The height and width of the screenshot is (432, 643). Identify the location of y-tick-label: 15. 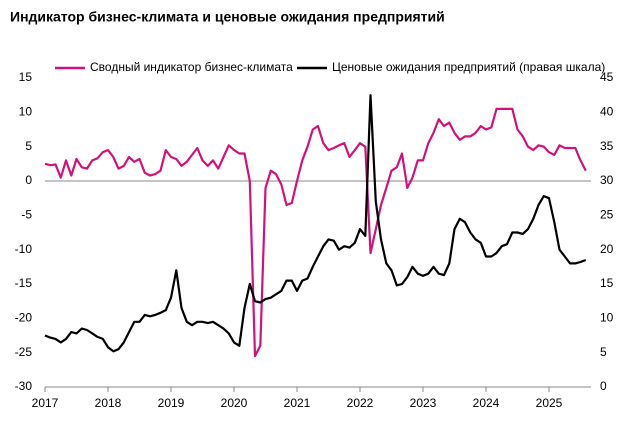
(26, 77).